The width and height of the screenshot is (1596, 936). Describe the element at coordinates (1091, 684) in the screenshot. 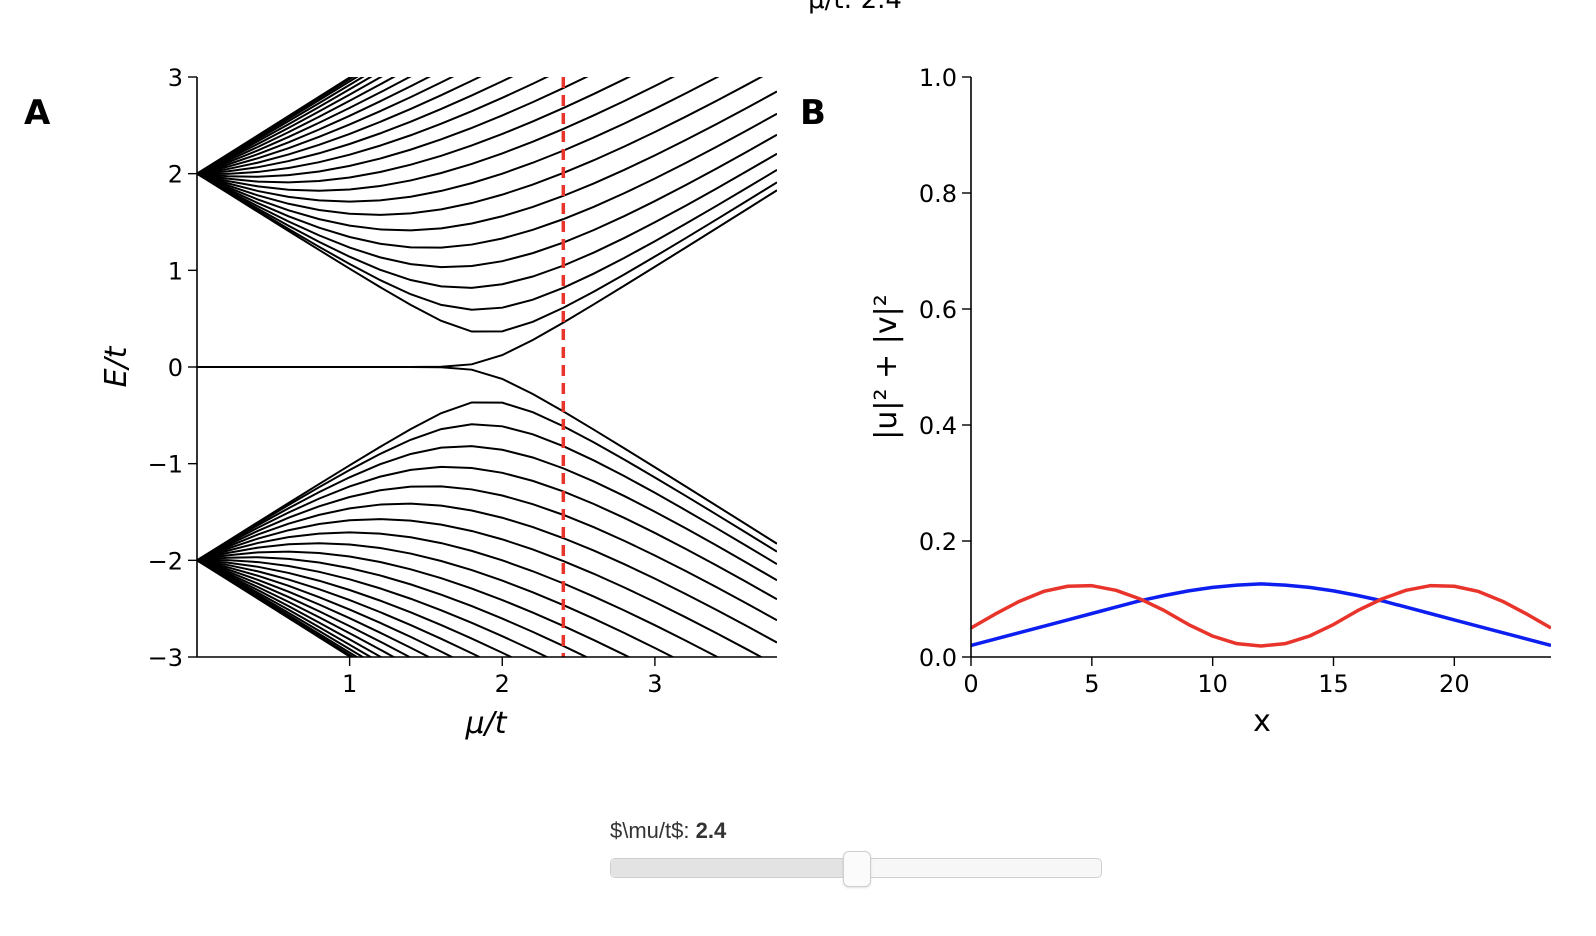

I see `x-tick-label: 5` at that location.